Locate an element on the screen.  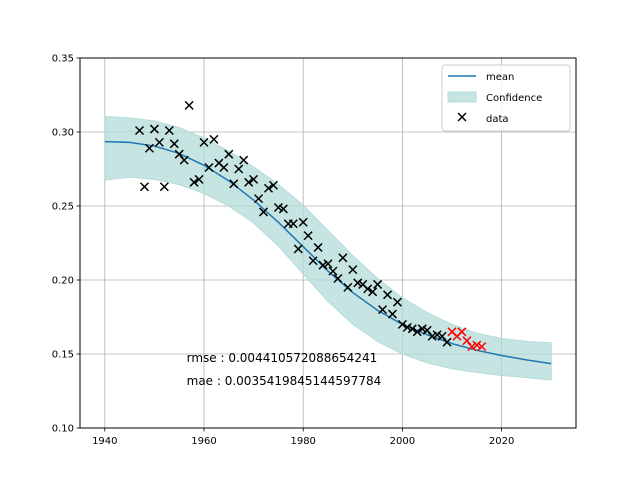
rmse-annotation: rmse : 0.004410572088654241 is located at coordinates (282, 358).